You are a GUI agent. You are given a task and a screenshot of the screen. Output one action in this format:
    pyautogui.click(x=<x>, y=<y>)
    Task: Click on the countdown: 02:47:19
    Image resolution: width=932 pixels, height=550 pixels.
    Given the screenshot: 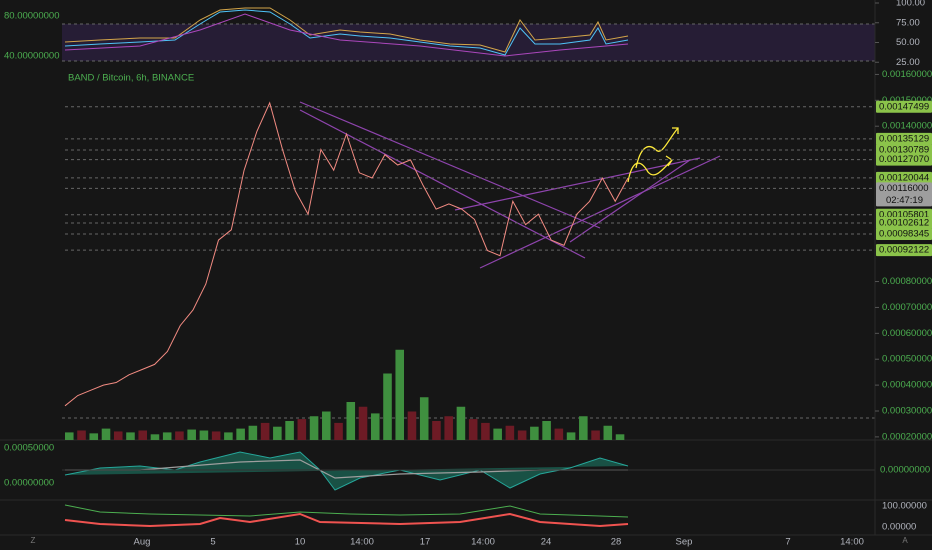 What is the action you would take?
    pyautogui.click(x=904, y=200)
    